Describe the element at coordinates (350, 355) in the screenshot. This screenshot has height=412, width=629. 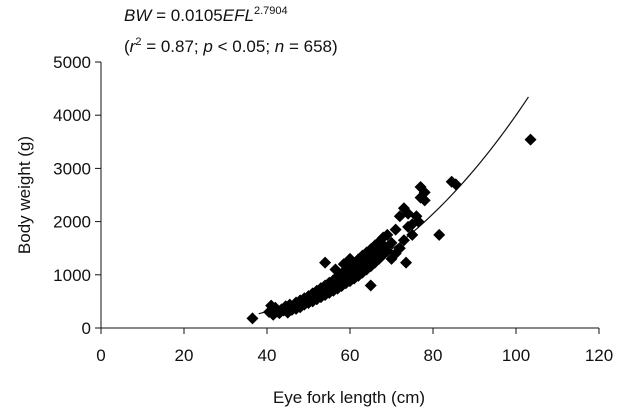
I see `x-tick-label: 60` at that location.